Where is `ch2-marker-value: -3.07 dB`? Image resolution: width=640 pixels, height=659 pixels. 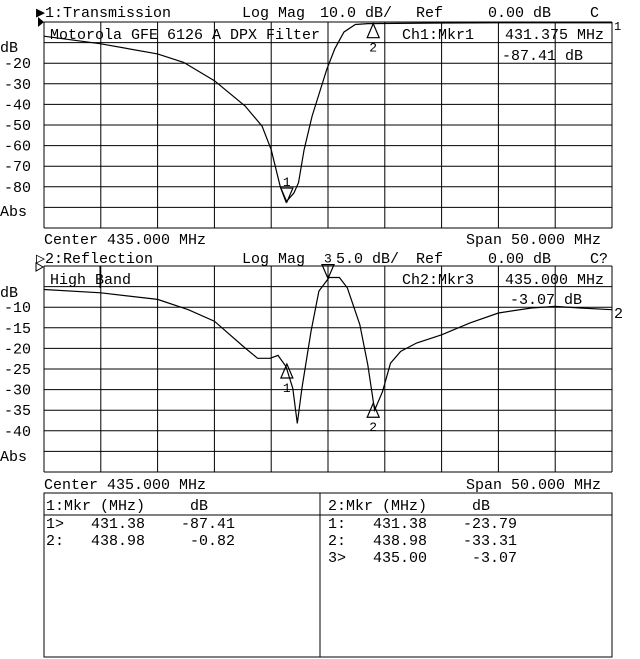 ch2-marker-value: -3.07 dB is located at coordinates (546, 300).